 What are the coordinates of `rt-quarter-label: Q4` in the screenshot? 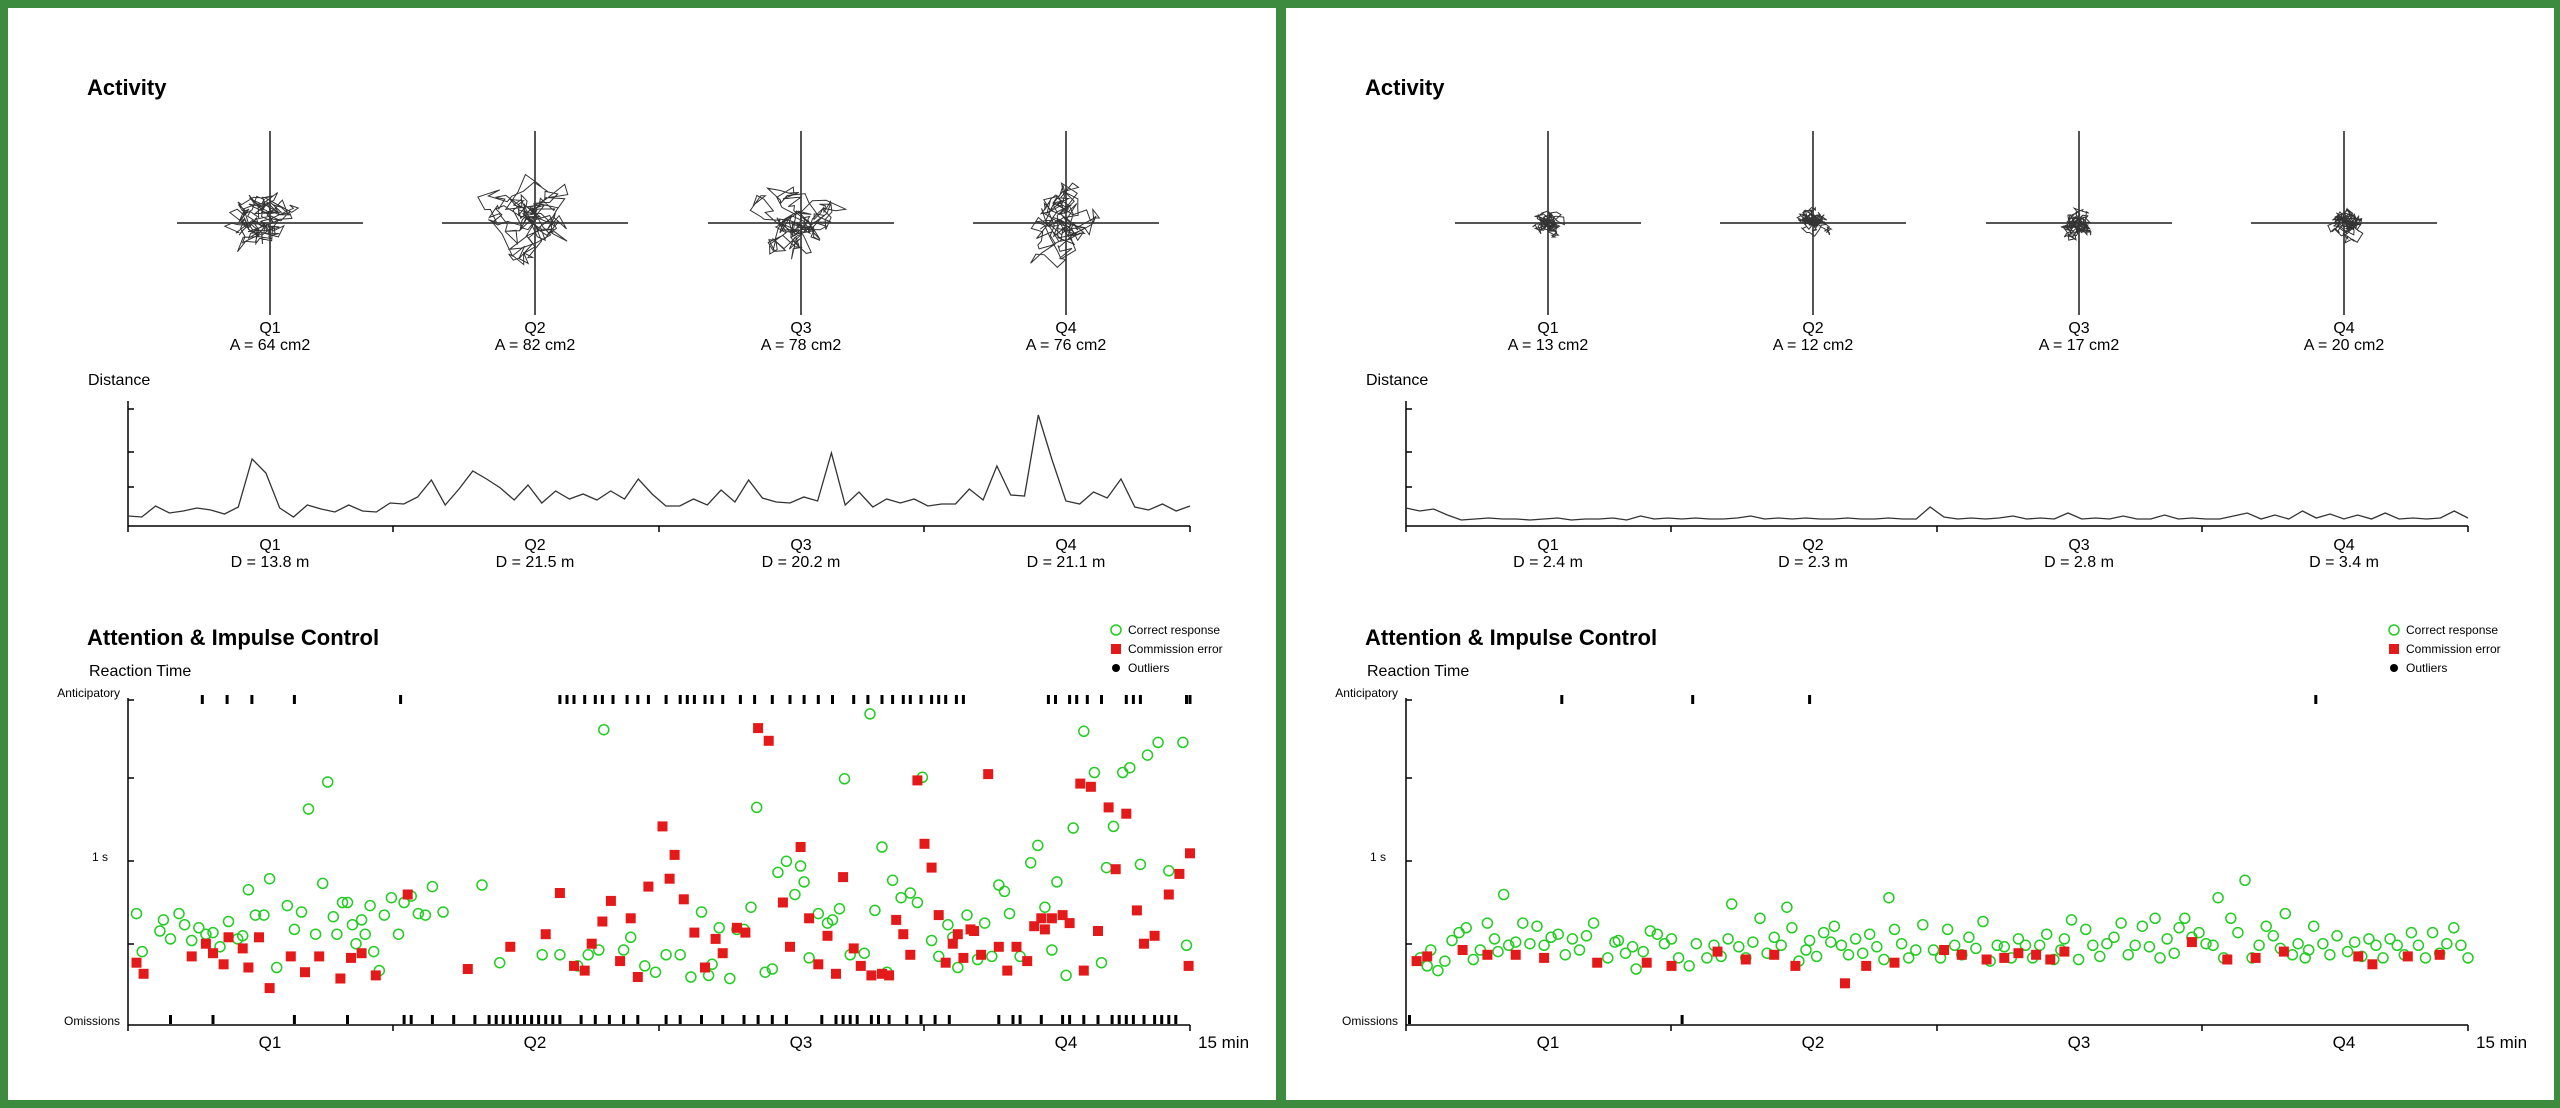 It's located at (2344, 1042).